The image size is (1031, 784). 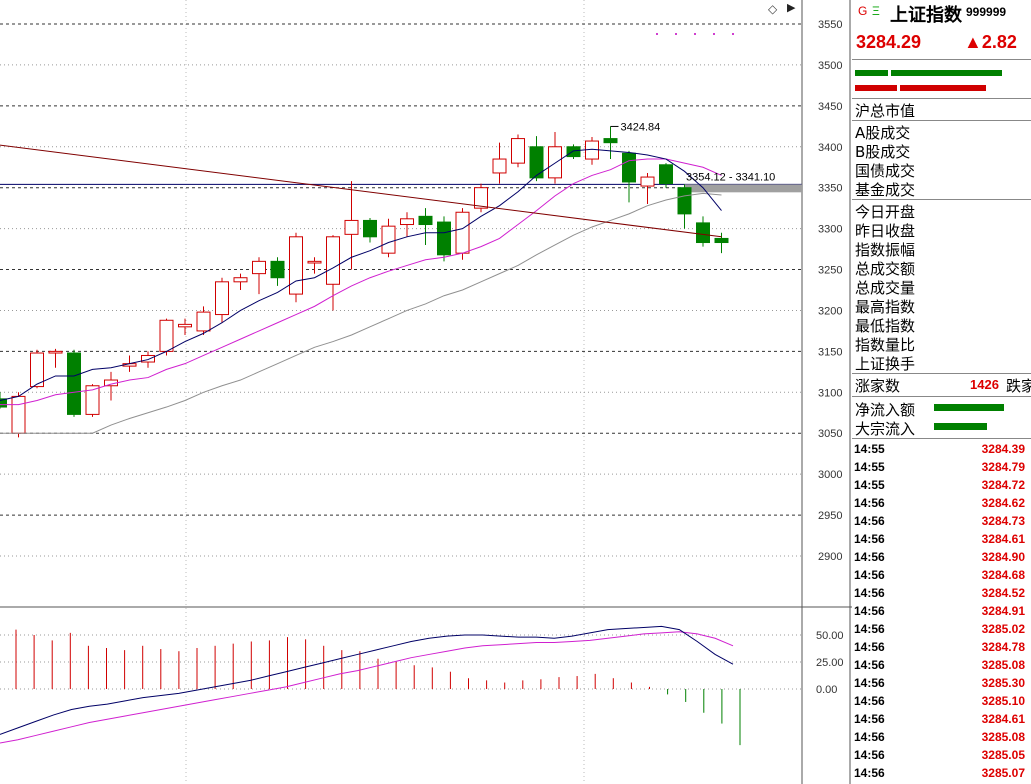 What do you see at coordinates (885, 269) in the screenshot?
I see `turnover-amount-label: 总成交额` at bounding box center [885, 269].